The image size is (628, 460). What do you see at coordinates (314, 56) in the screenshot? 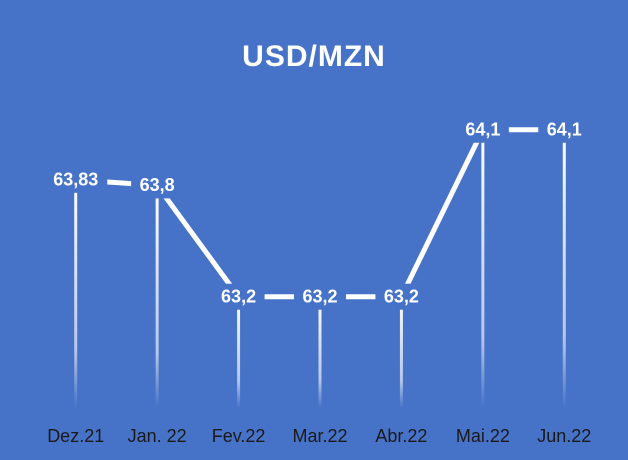
I see `chart-title: USD/MZN` at bounding box center [314, 56].